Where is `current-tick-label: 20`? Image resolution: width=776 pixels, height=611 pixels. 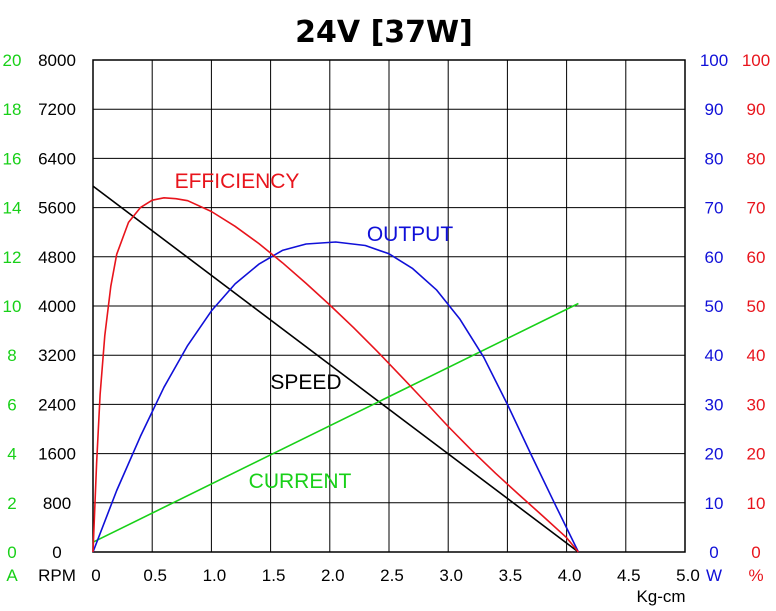 current-tick-label: 20 is located at coordinates (12, 60).